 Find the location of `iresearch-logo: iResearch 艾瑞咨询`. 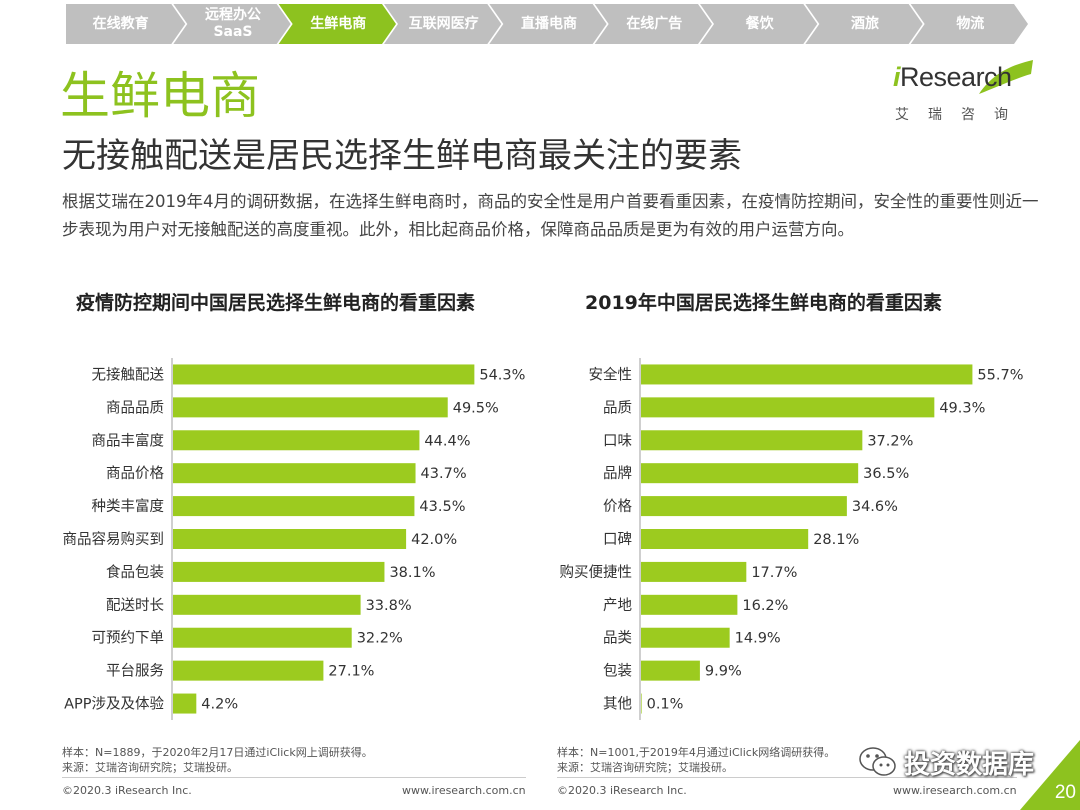

iresearch-logo: iResearch 艾瑞咨询 is located at coordinates (963, 95).